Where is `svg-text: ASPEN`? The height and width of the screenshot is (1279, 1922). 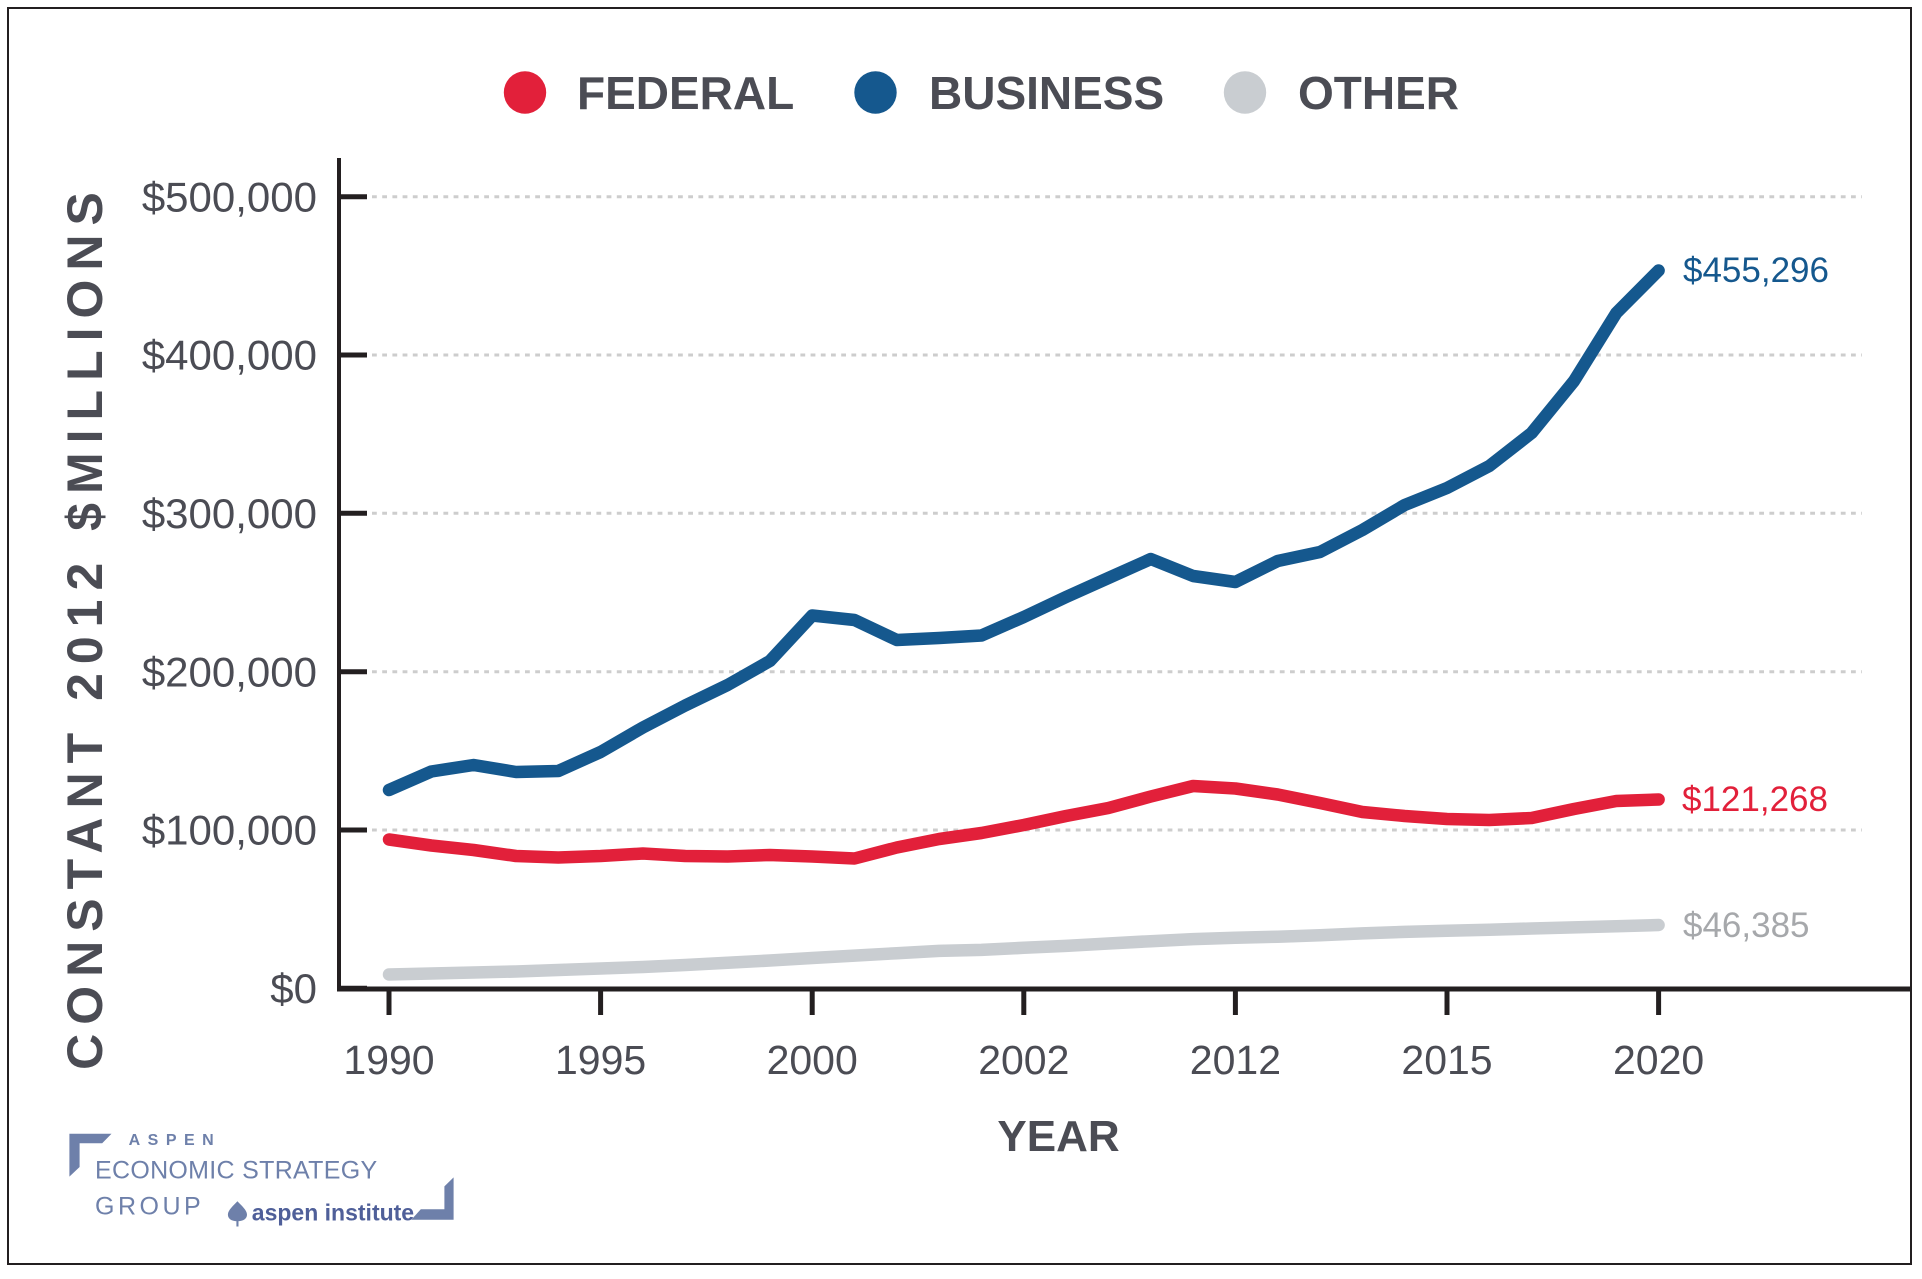 svg-text: ASPEN is located at coordinates (175, 1140).